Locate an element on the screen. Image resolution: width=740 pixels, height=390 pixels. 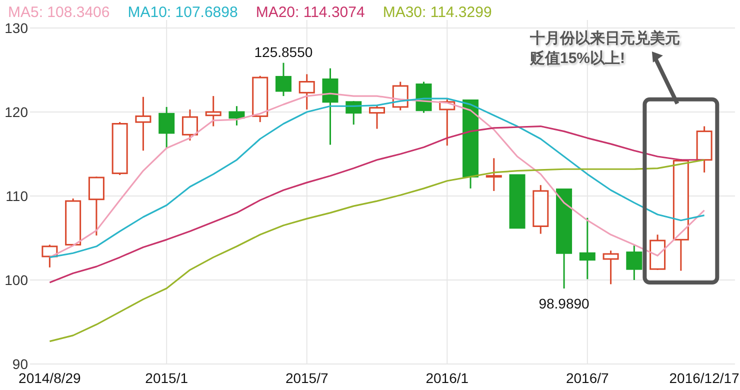
y-tick-label: 100 is located at coordinates (16, 280).